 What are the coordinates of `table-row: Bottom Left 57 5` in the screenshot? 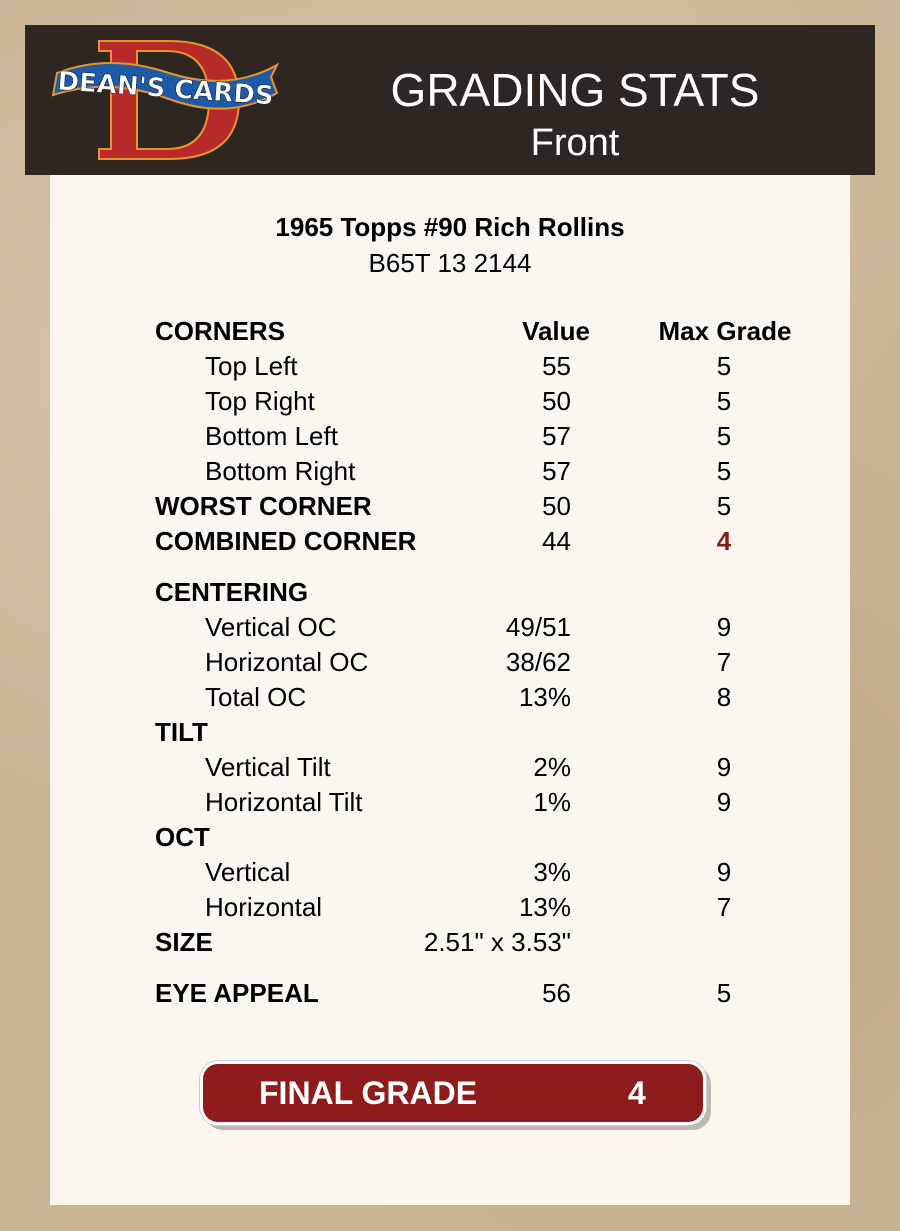 It's located at (450, 436).